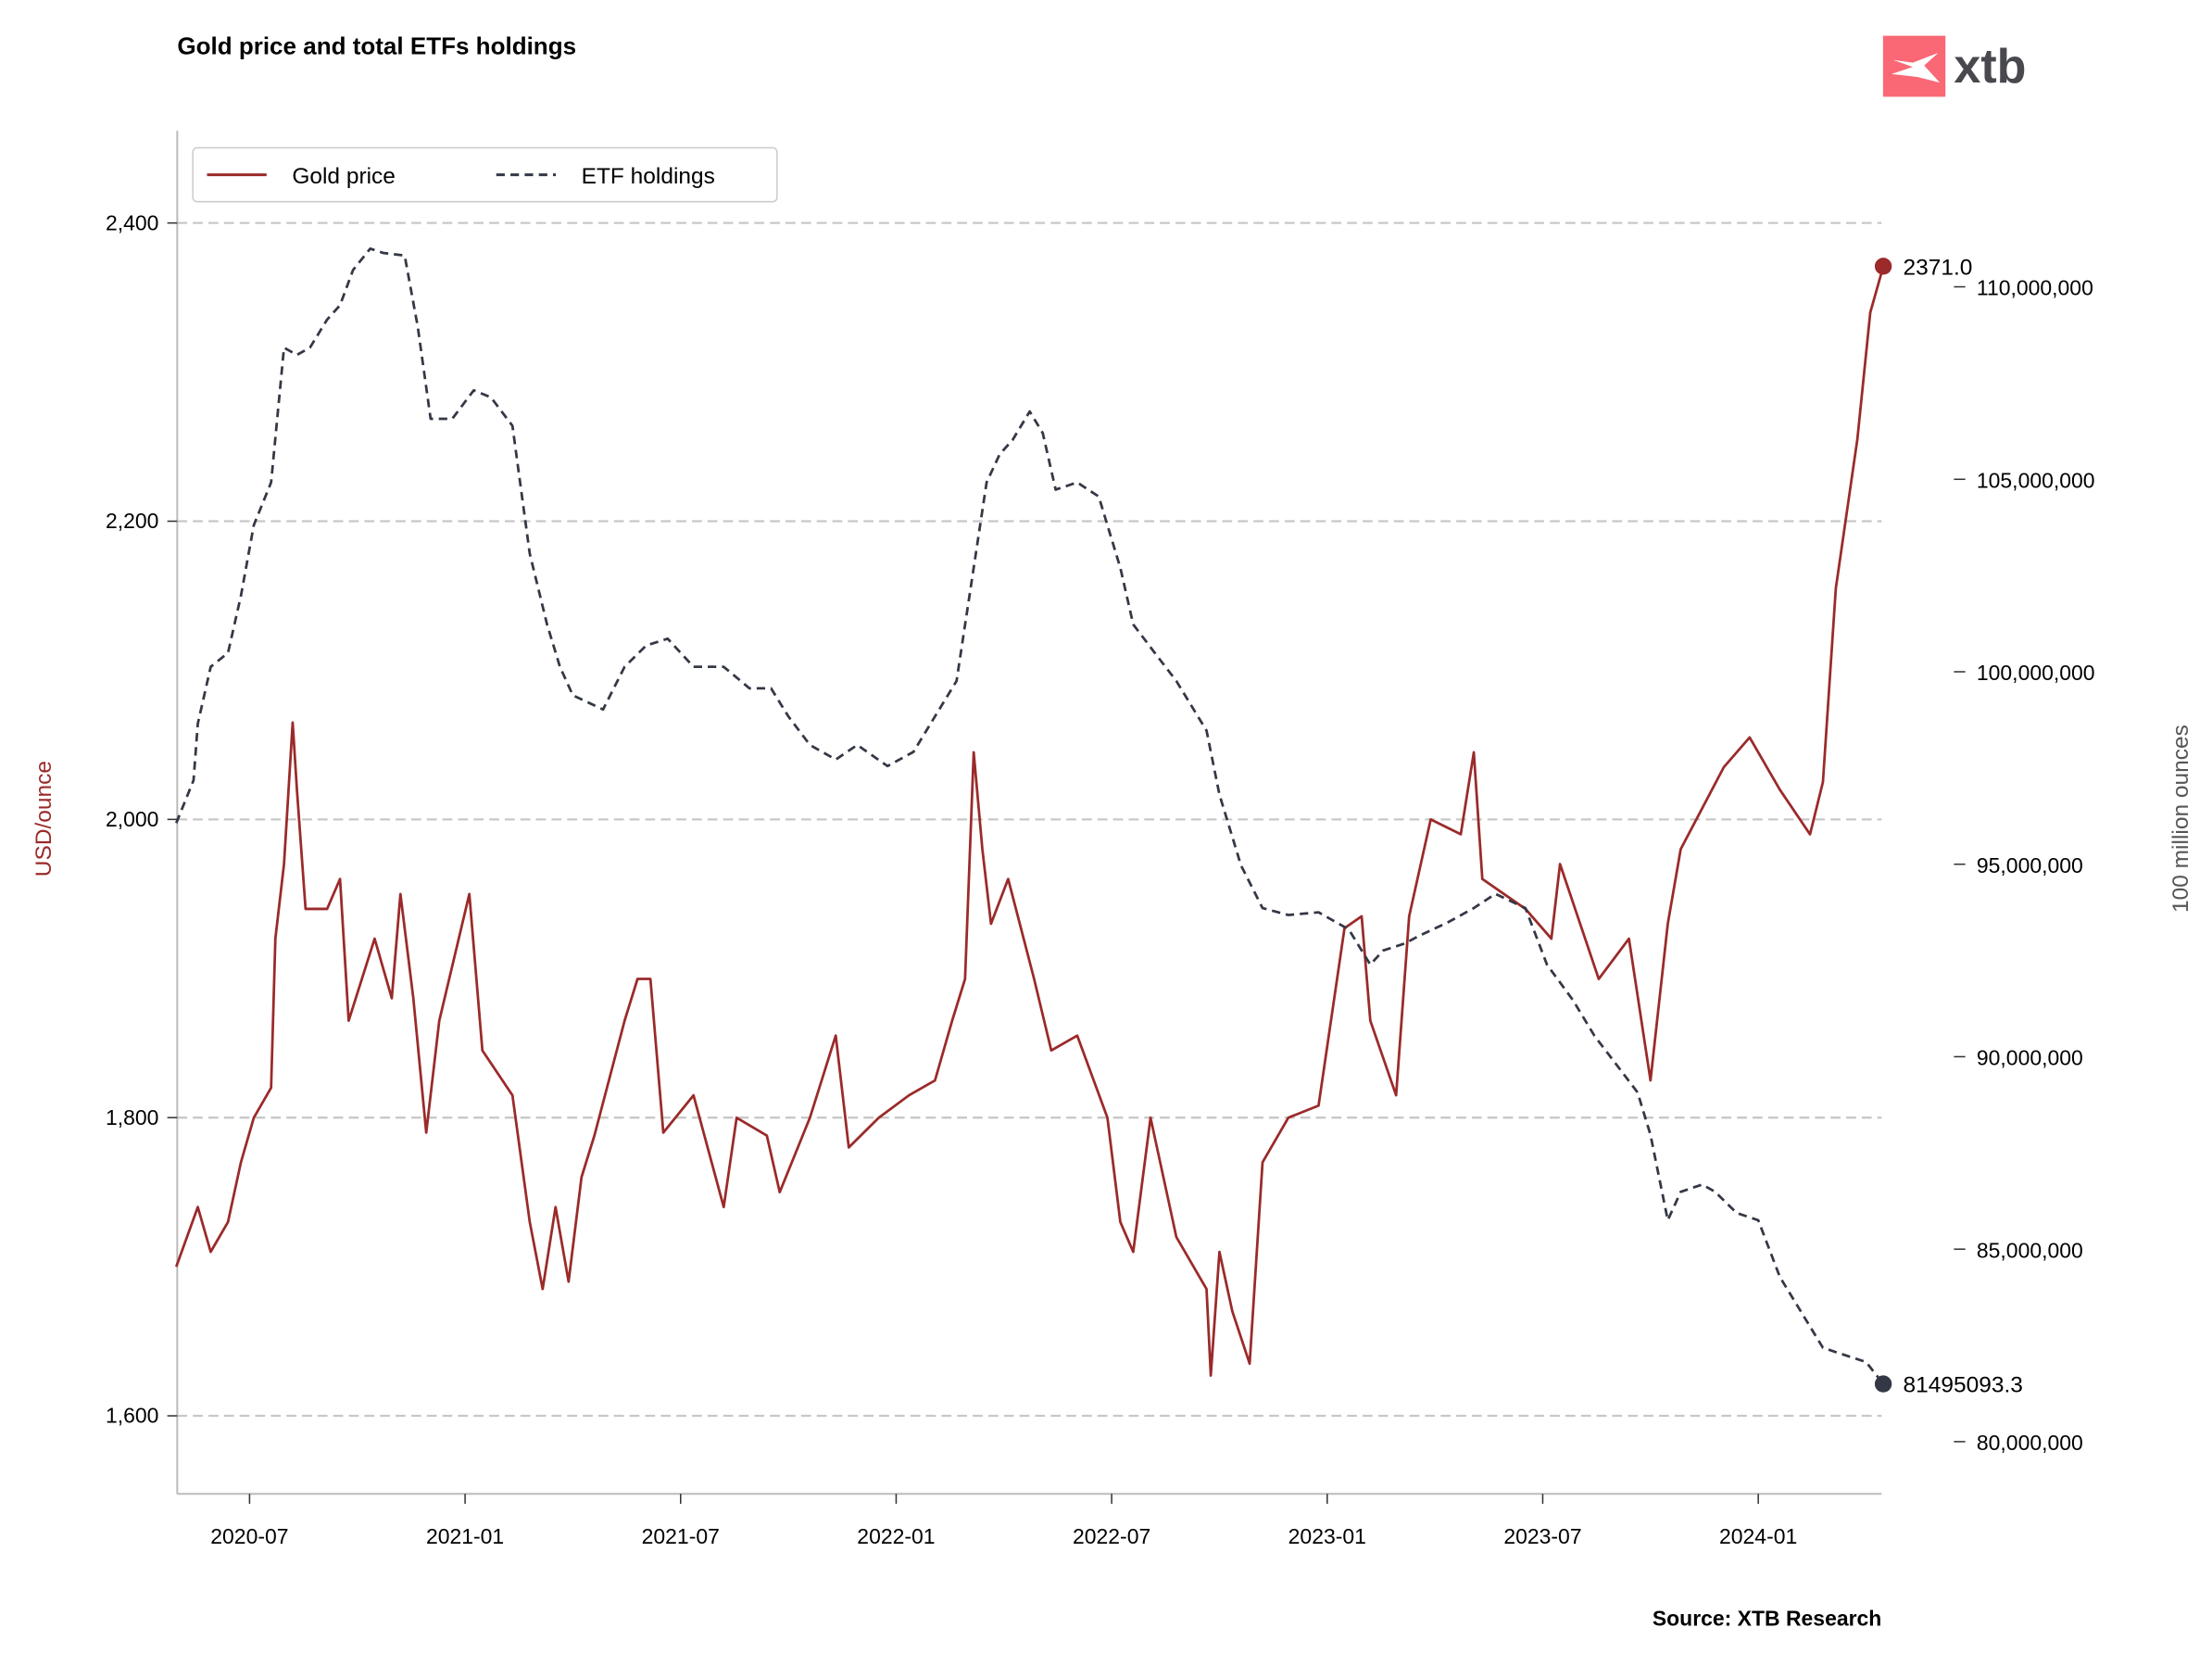 This screenshot has height=1653, width=2212. What do you see at coordinates (1964, 1385) in the screenshot?
I see `etf-last-label: 81495093.3` at bounding box center [1964, 1385].